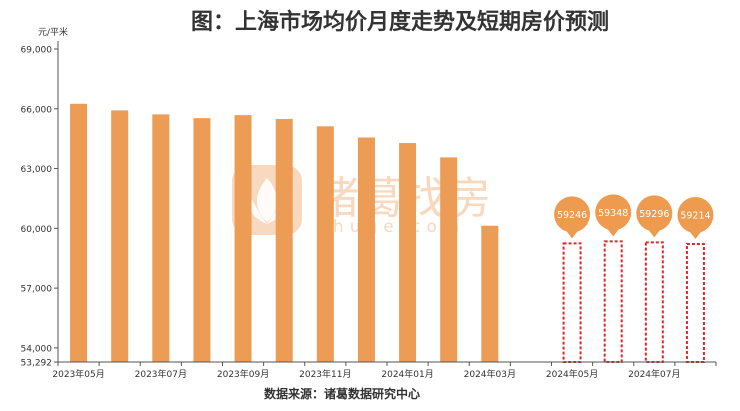  What do you see at coordinates (634, 279) in the screenshot?
I see `forecast-marks: 59246 59348 59296 59214` at bounding box center [634, 279].